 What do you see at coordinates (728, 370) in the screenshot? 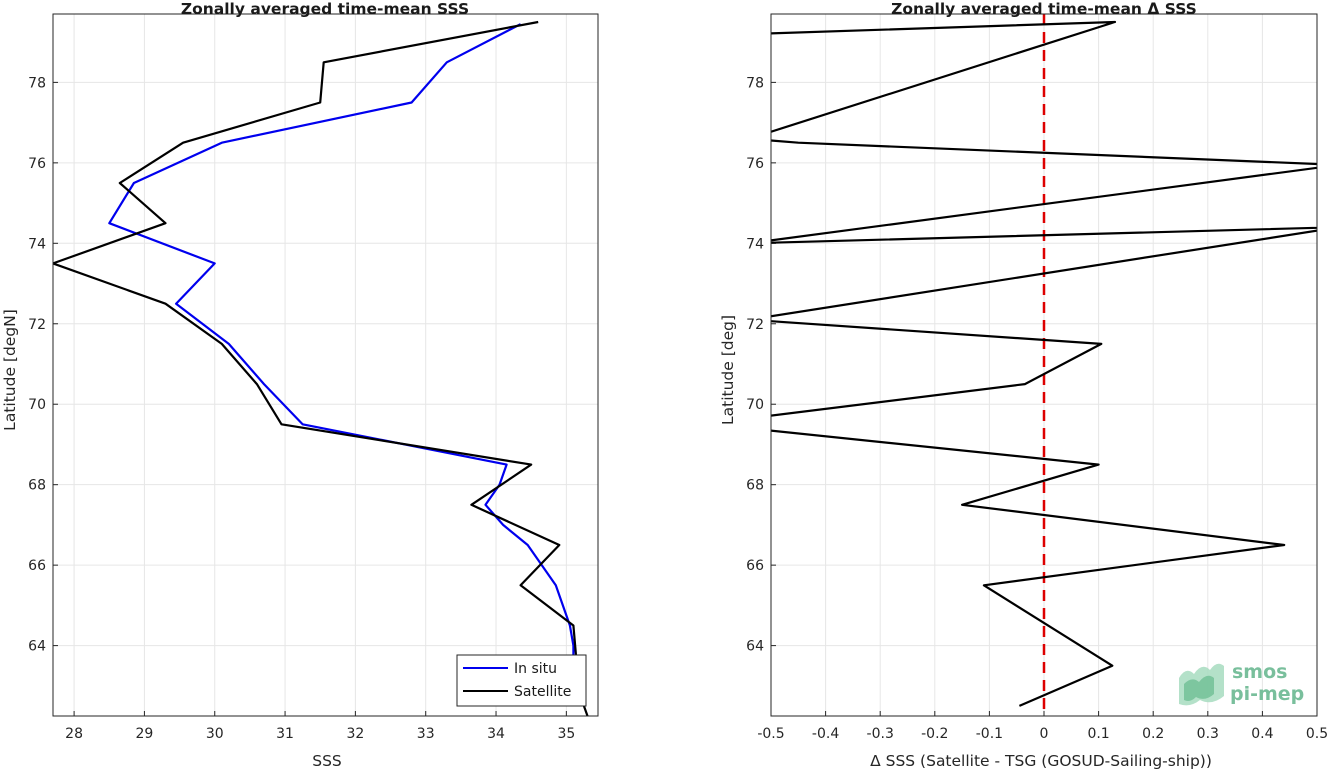
I see `delta-y-axis-label: Latitude [deg]` at bounding box center [728, 370].